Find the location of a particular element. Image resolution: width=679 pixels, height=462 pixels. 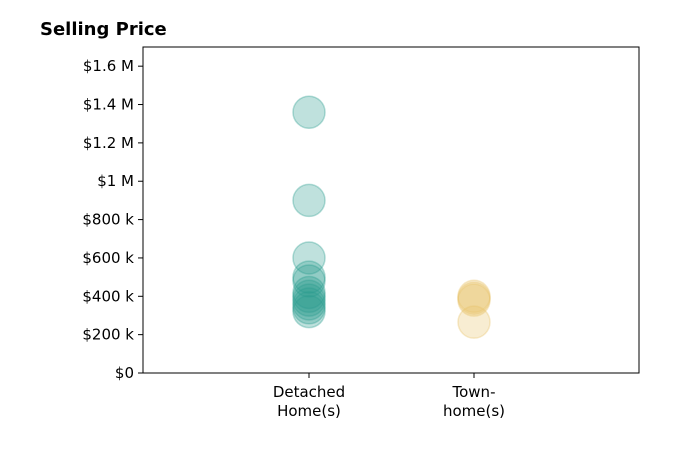

y-tick-label: $400 k is located at coordinates (108, 296).